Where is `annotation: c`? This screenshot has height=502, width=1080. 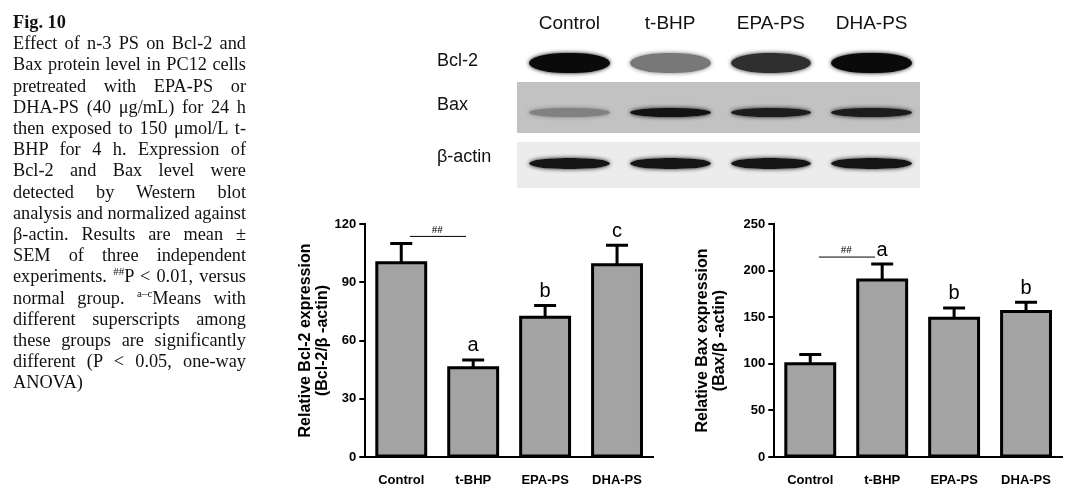 annotation: c is located at coordinates (617, 229).